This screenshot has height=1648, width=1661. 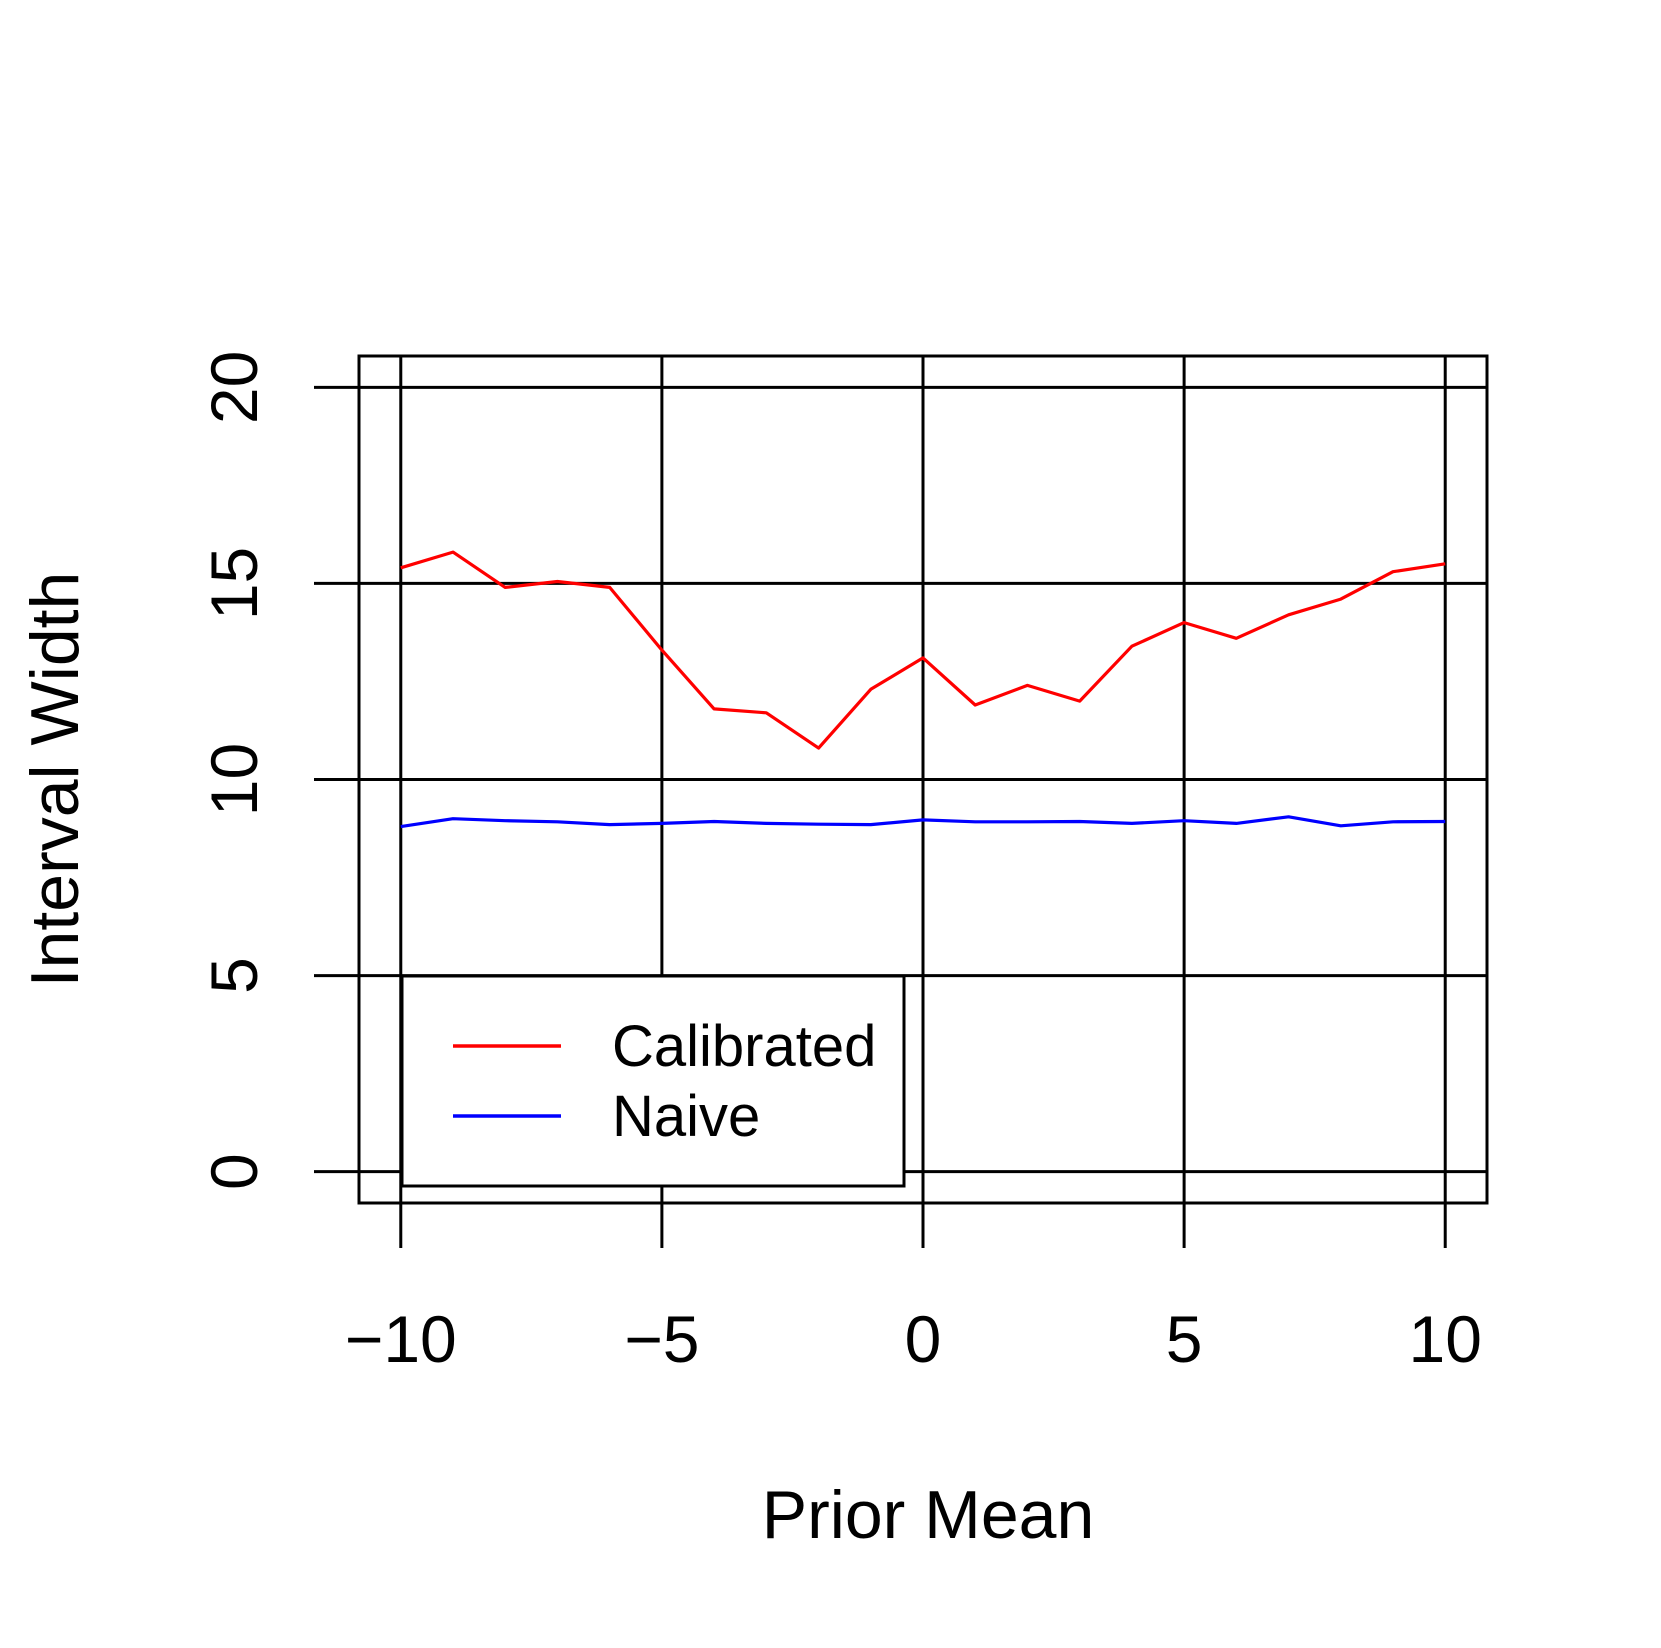 I want to click on legend-box, so click(x=653, y=1081).